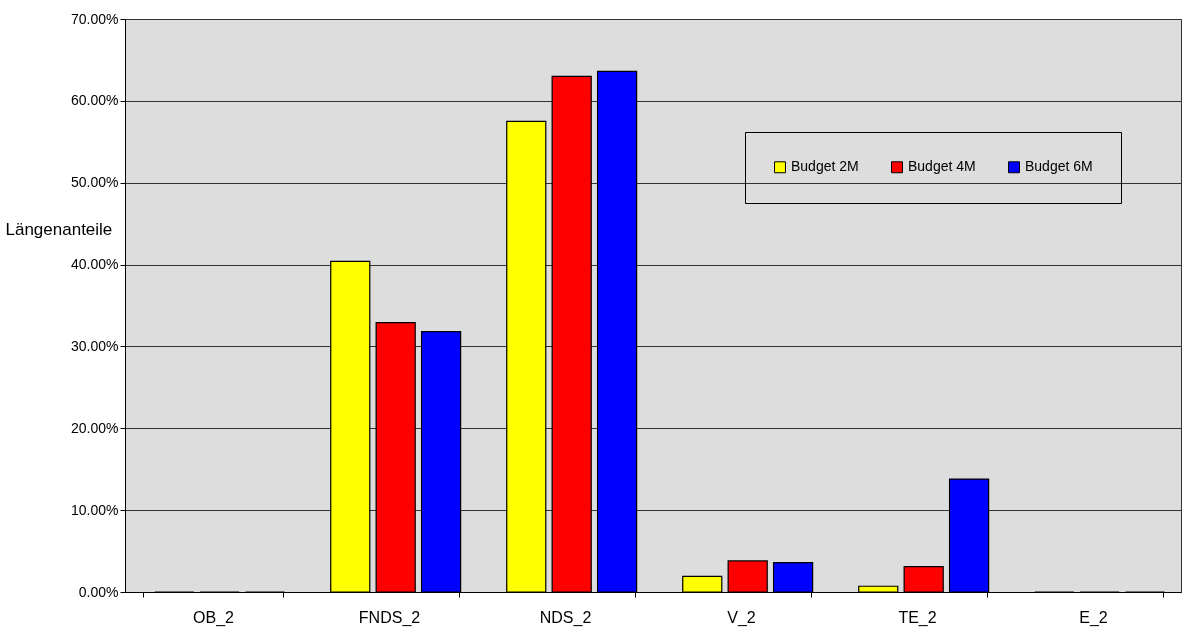 Image resolution: width=1186 pixels, height=635 pixels. Describe the element at coordinates (95, 182) in the screenshot. I see `y-tick-label: 50.00%` at that location.